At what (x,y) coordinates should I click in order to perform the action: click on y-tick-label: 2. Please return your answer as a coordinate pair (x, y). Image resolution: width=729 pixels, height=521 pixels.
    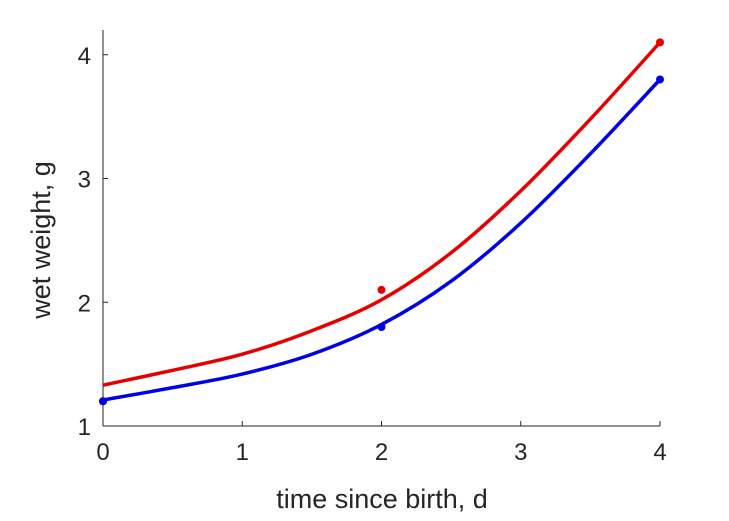
    Looking at the image, I should click on (84, 303).